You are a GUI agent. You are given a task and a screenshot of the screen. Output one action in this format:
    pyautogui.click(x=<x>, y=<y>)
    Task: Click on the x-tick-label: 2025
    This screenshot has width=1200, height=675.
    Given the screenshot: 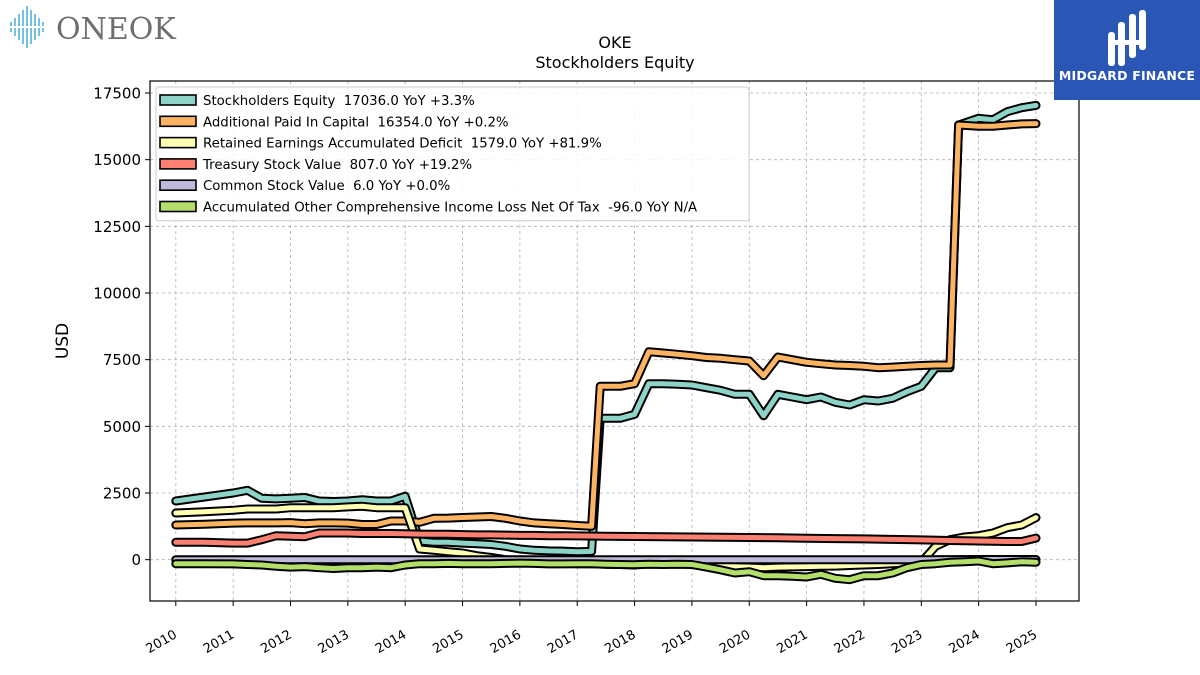 What is the action you would take?
    pyautogui.click(x=1022, y=642)
    